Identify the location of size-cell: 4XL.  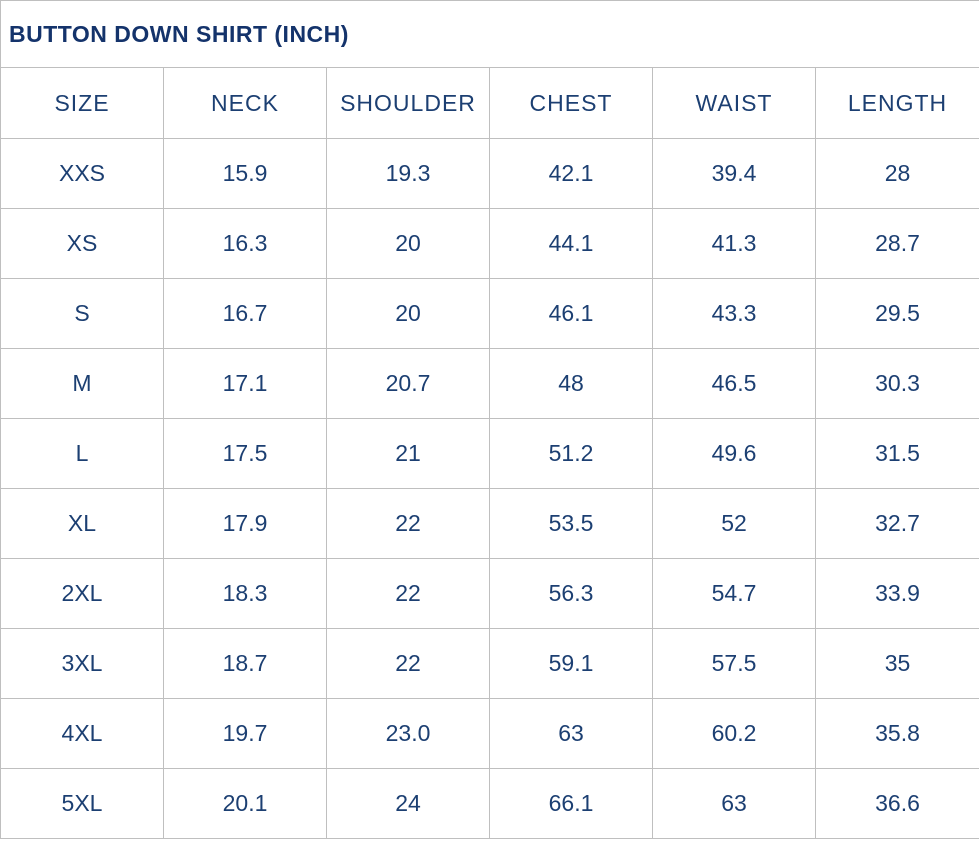
(82, 733).